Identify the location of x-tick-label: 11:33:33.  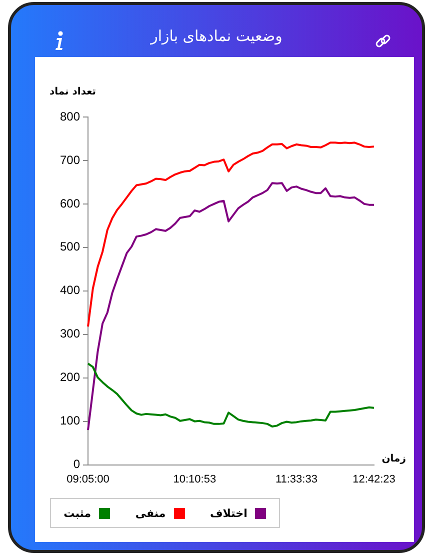
(296, 479).